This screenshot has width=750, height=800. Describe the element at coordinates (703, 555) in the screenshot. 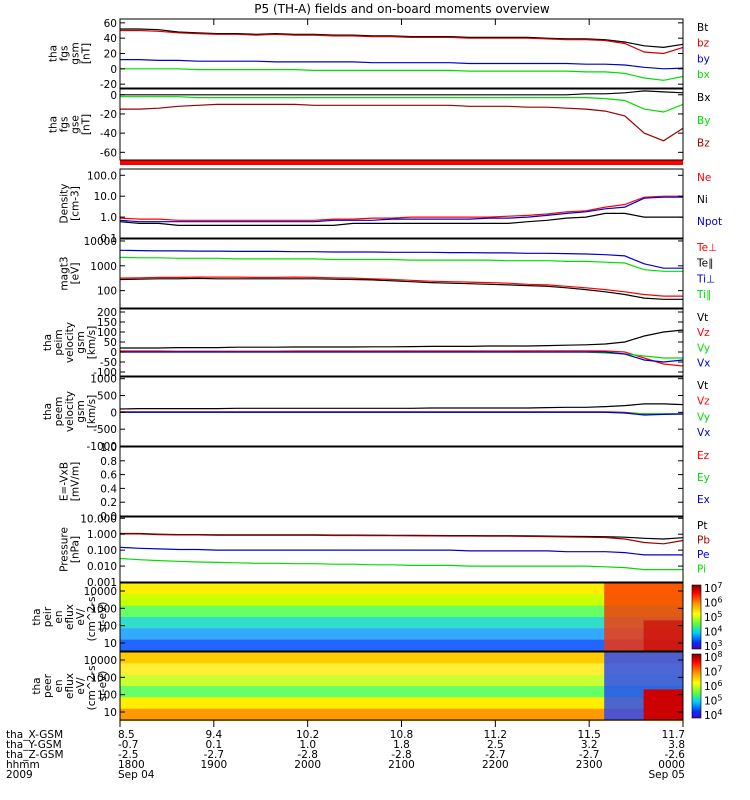

I see `legend-entry: Pe` at that location.